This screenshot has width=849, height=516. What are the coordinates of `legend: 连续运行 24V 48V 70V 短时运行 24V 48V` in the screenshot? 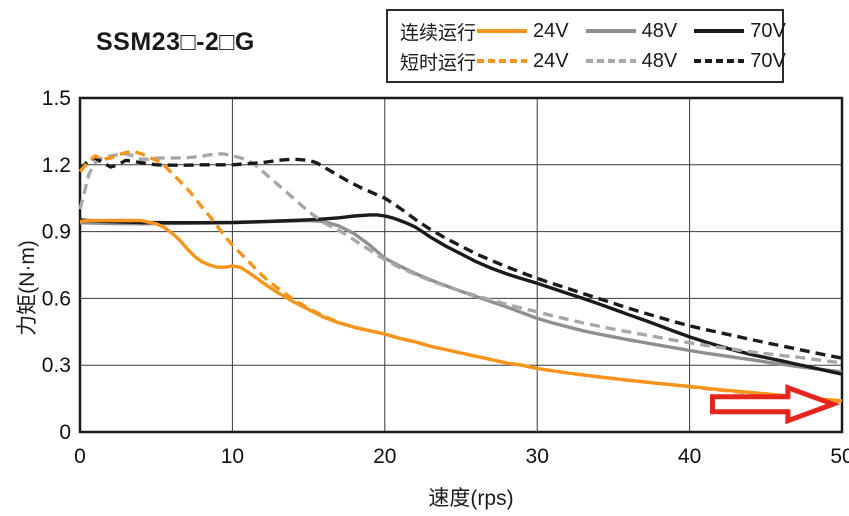 It's located at (586, 46).